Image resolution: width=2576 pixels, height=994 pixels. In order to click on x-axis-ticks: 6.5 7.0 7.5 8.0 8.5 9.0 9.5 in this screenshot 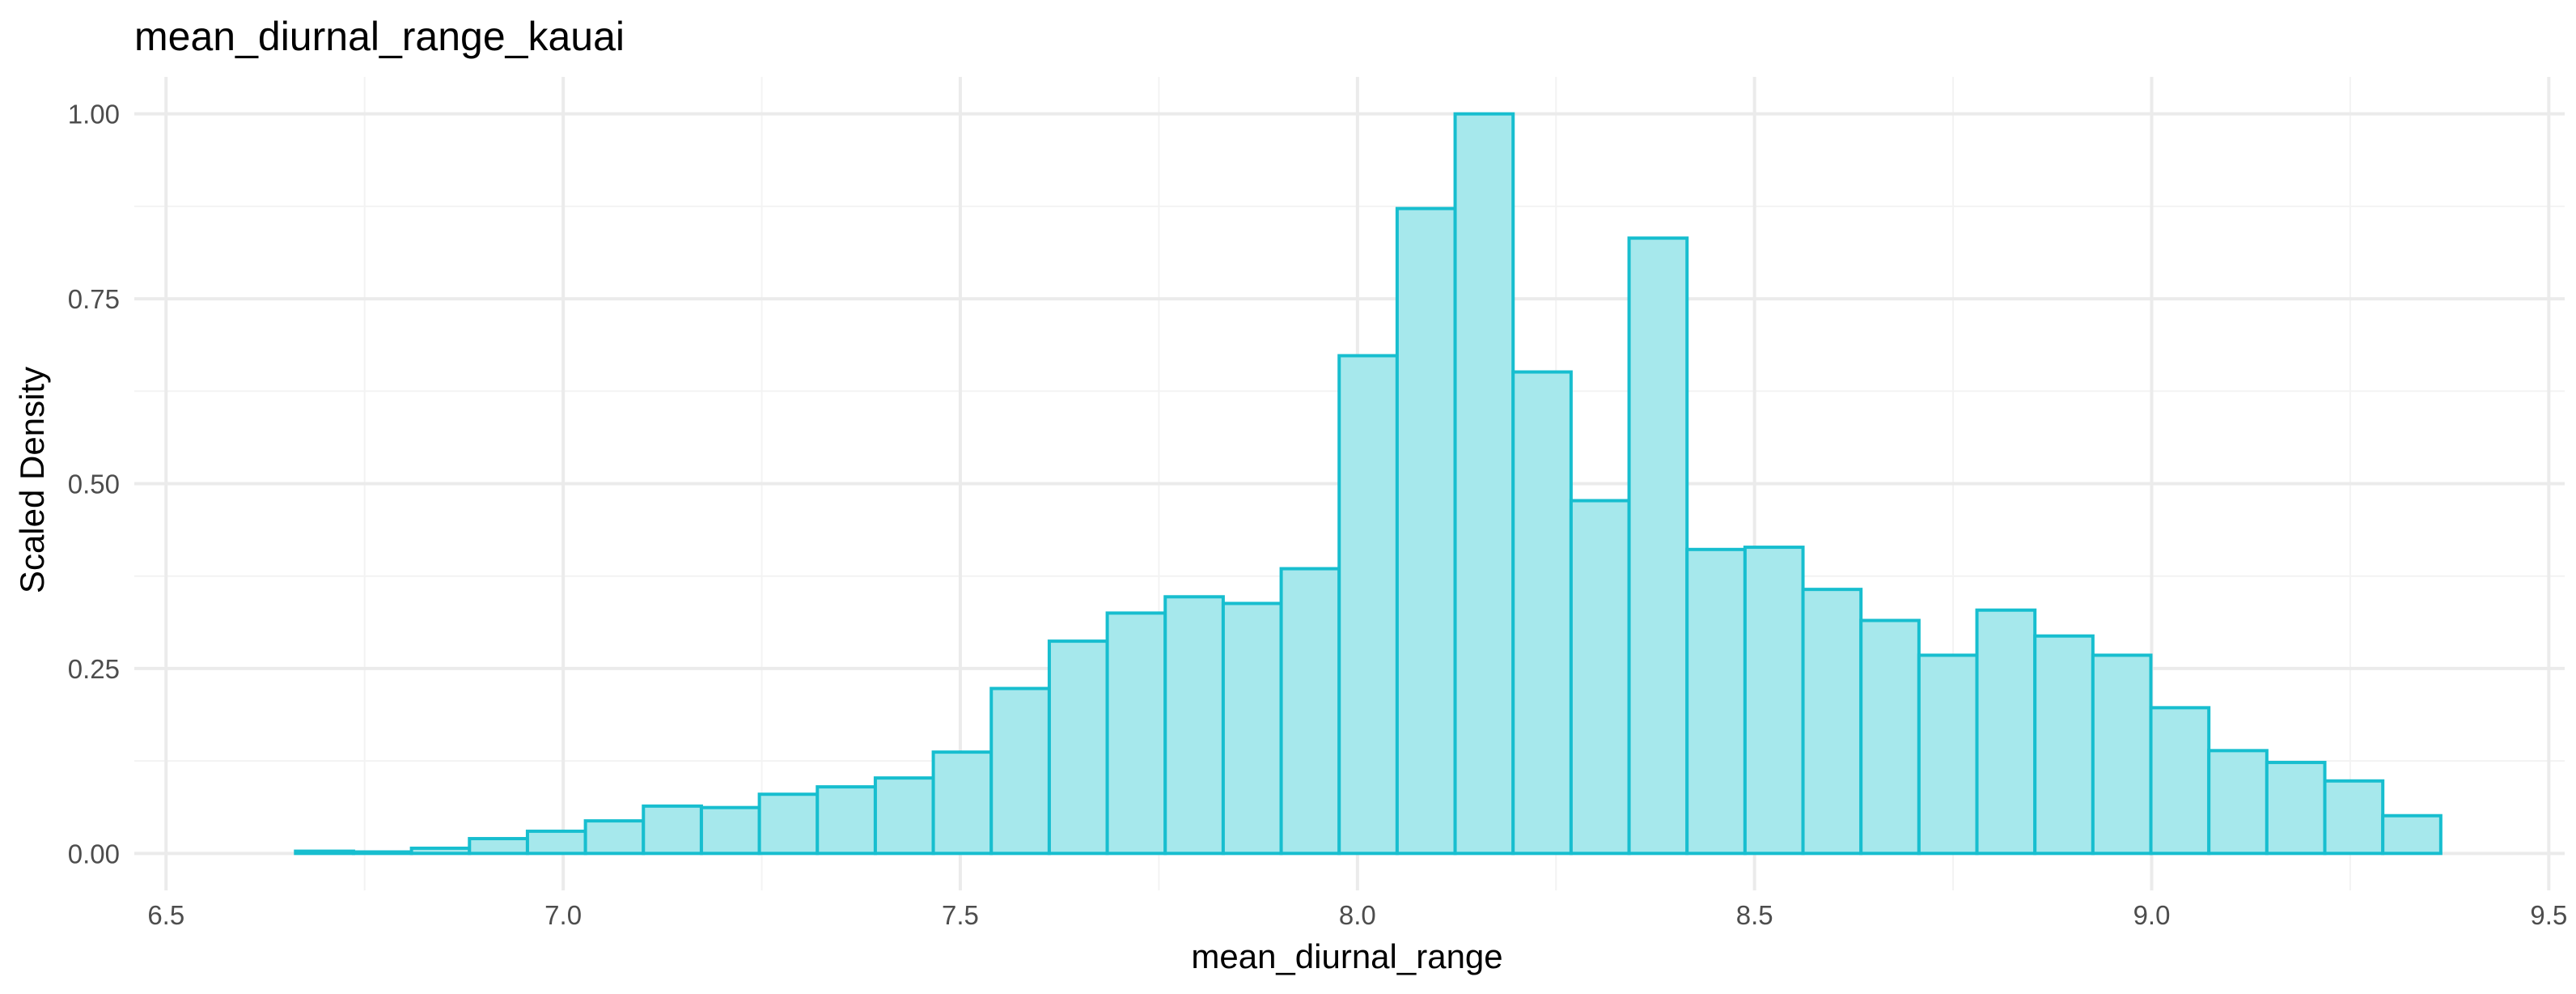, I will do `click(1357, 915)`.